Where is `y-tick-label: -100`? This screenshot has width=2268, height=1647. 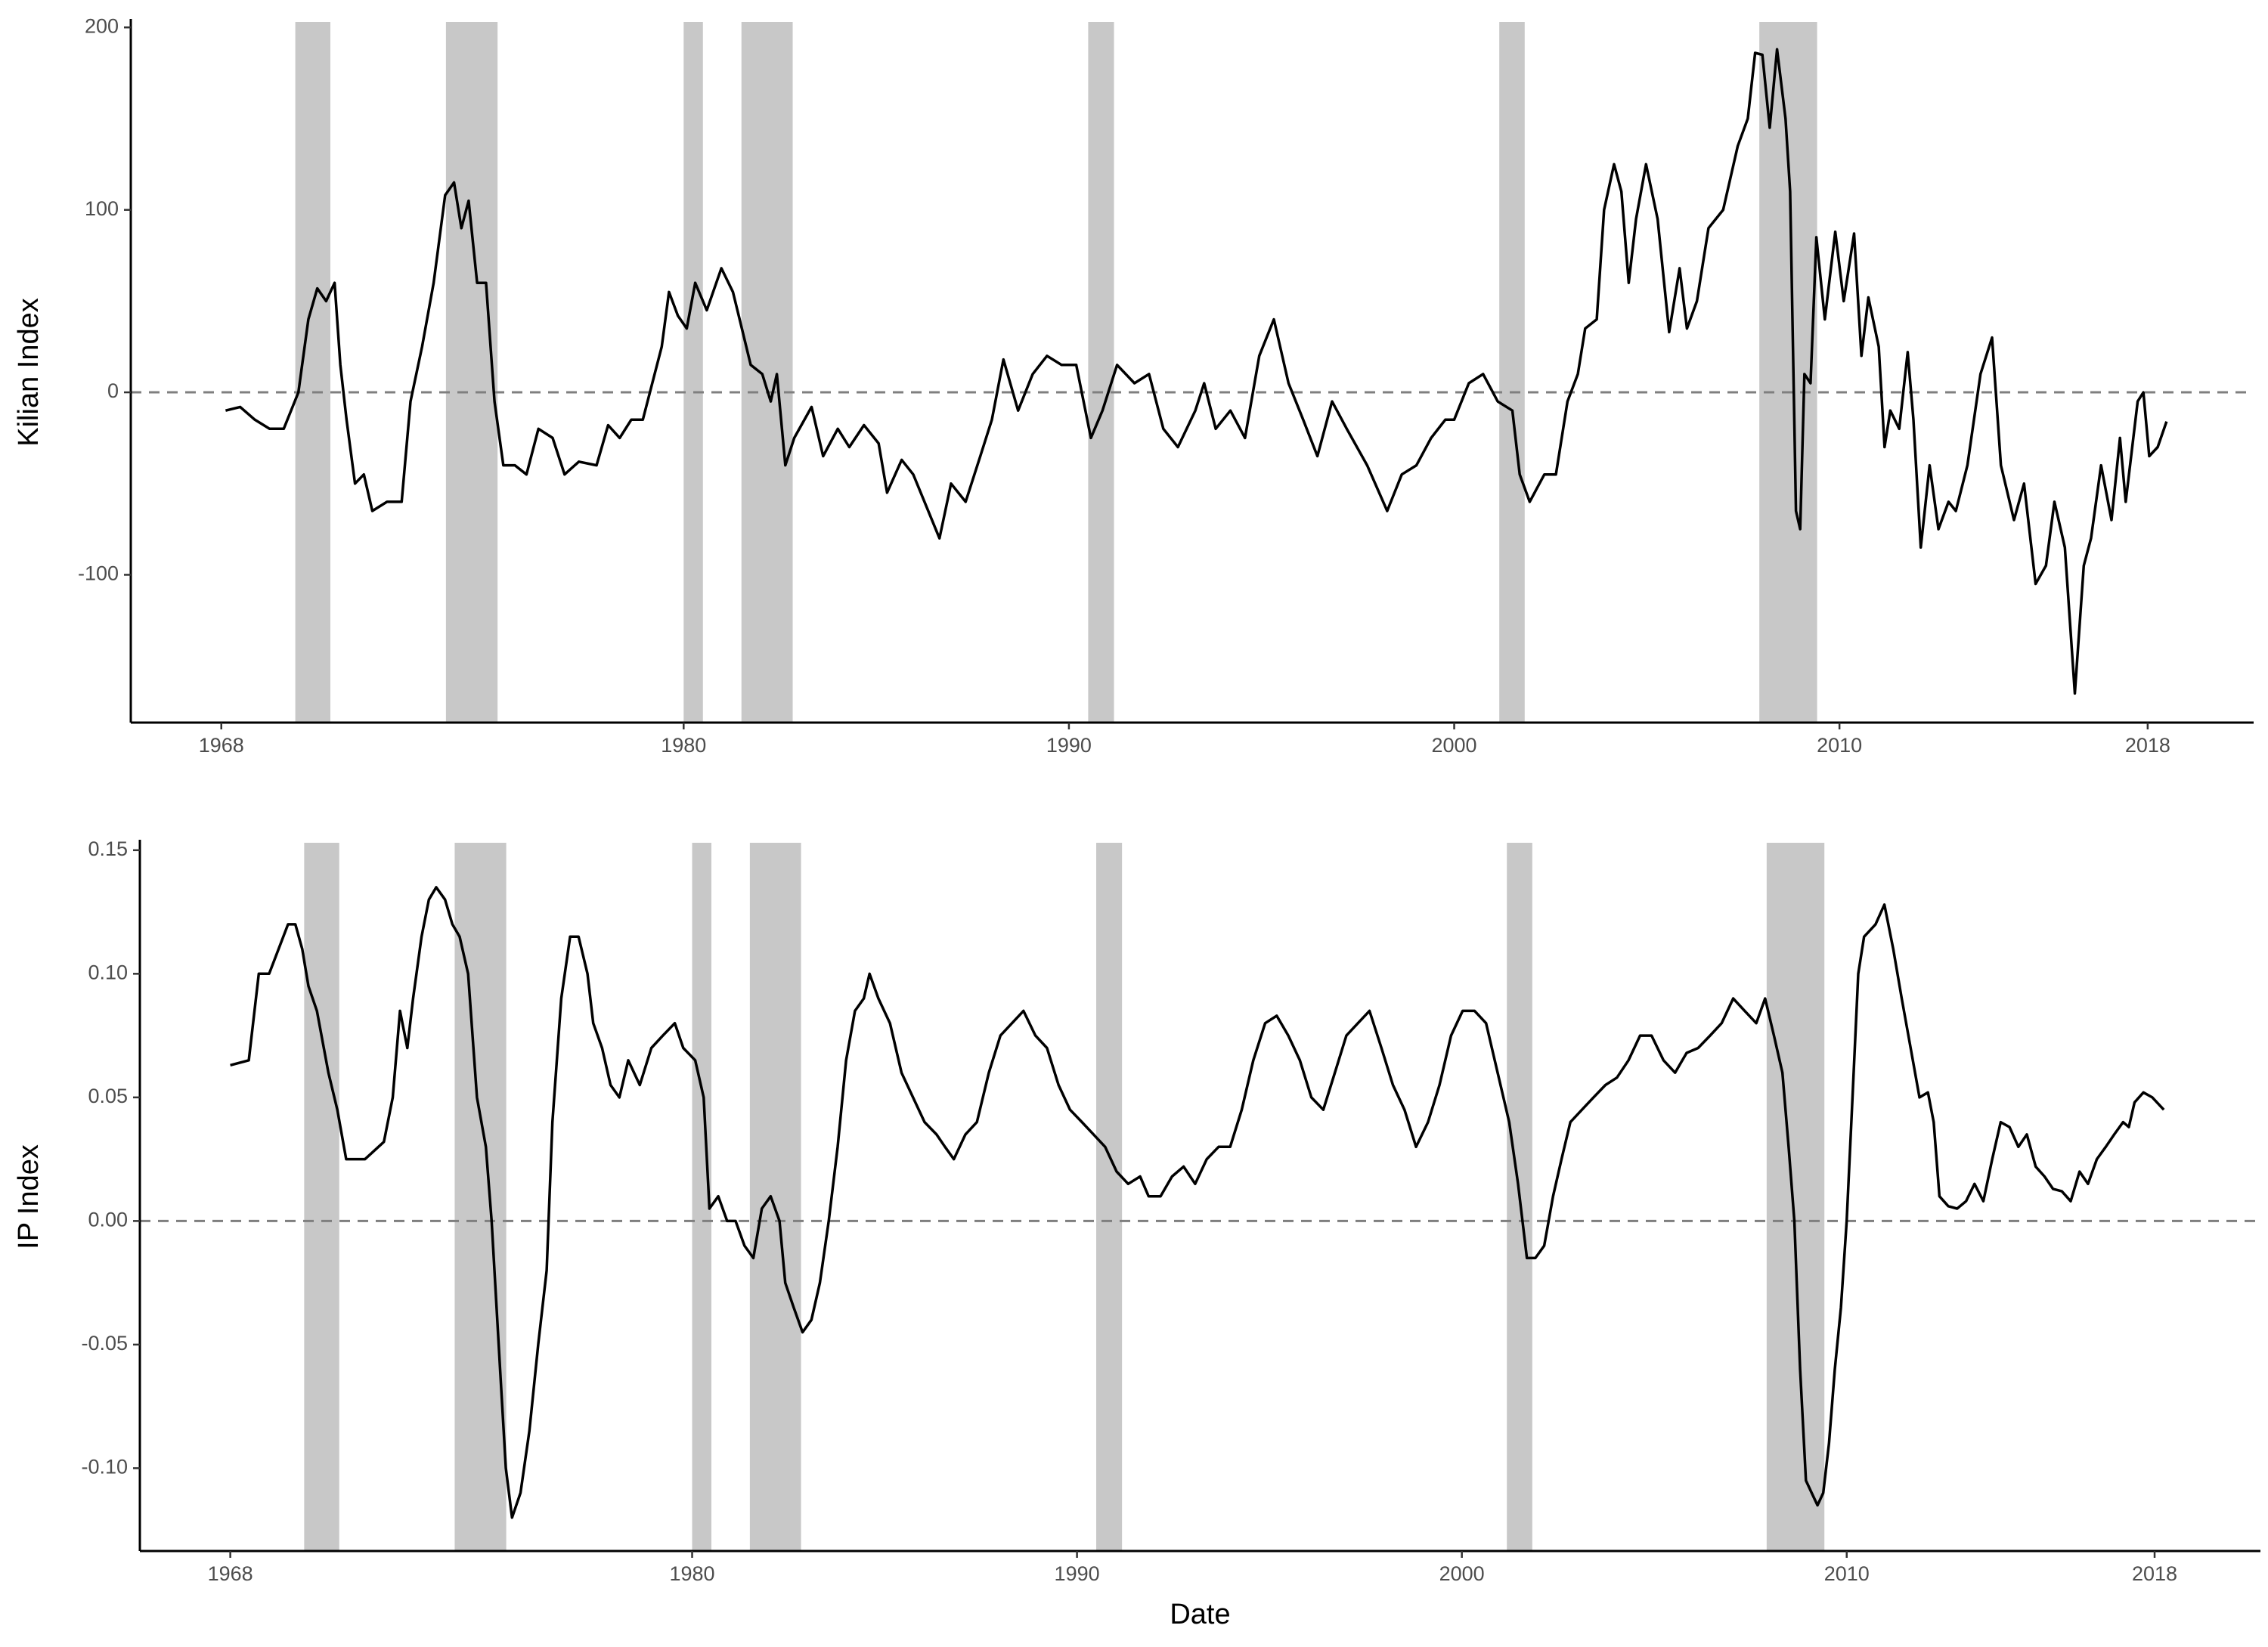
y-tick-label: -100 is located at coordinates (98, 573).